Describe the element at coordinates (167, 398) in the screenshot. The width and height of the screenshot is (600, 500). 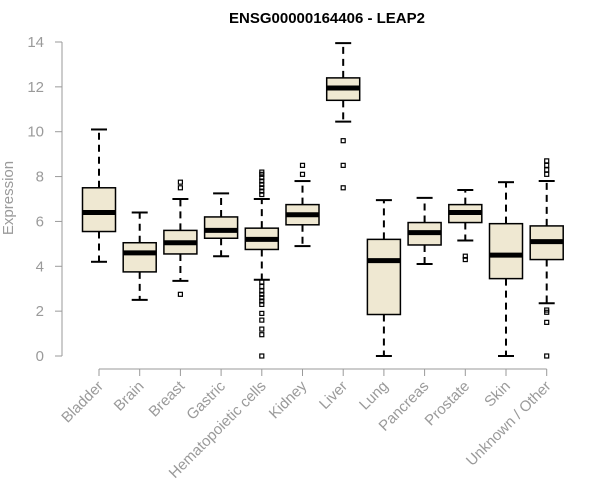
I see `x-tick-label: Breast` at that location.